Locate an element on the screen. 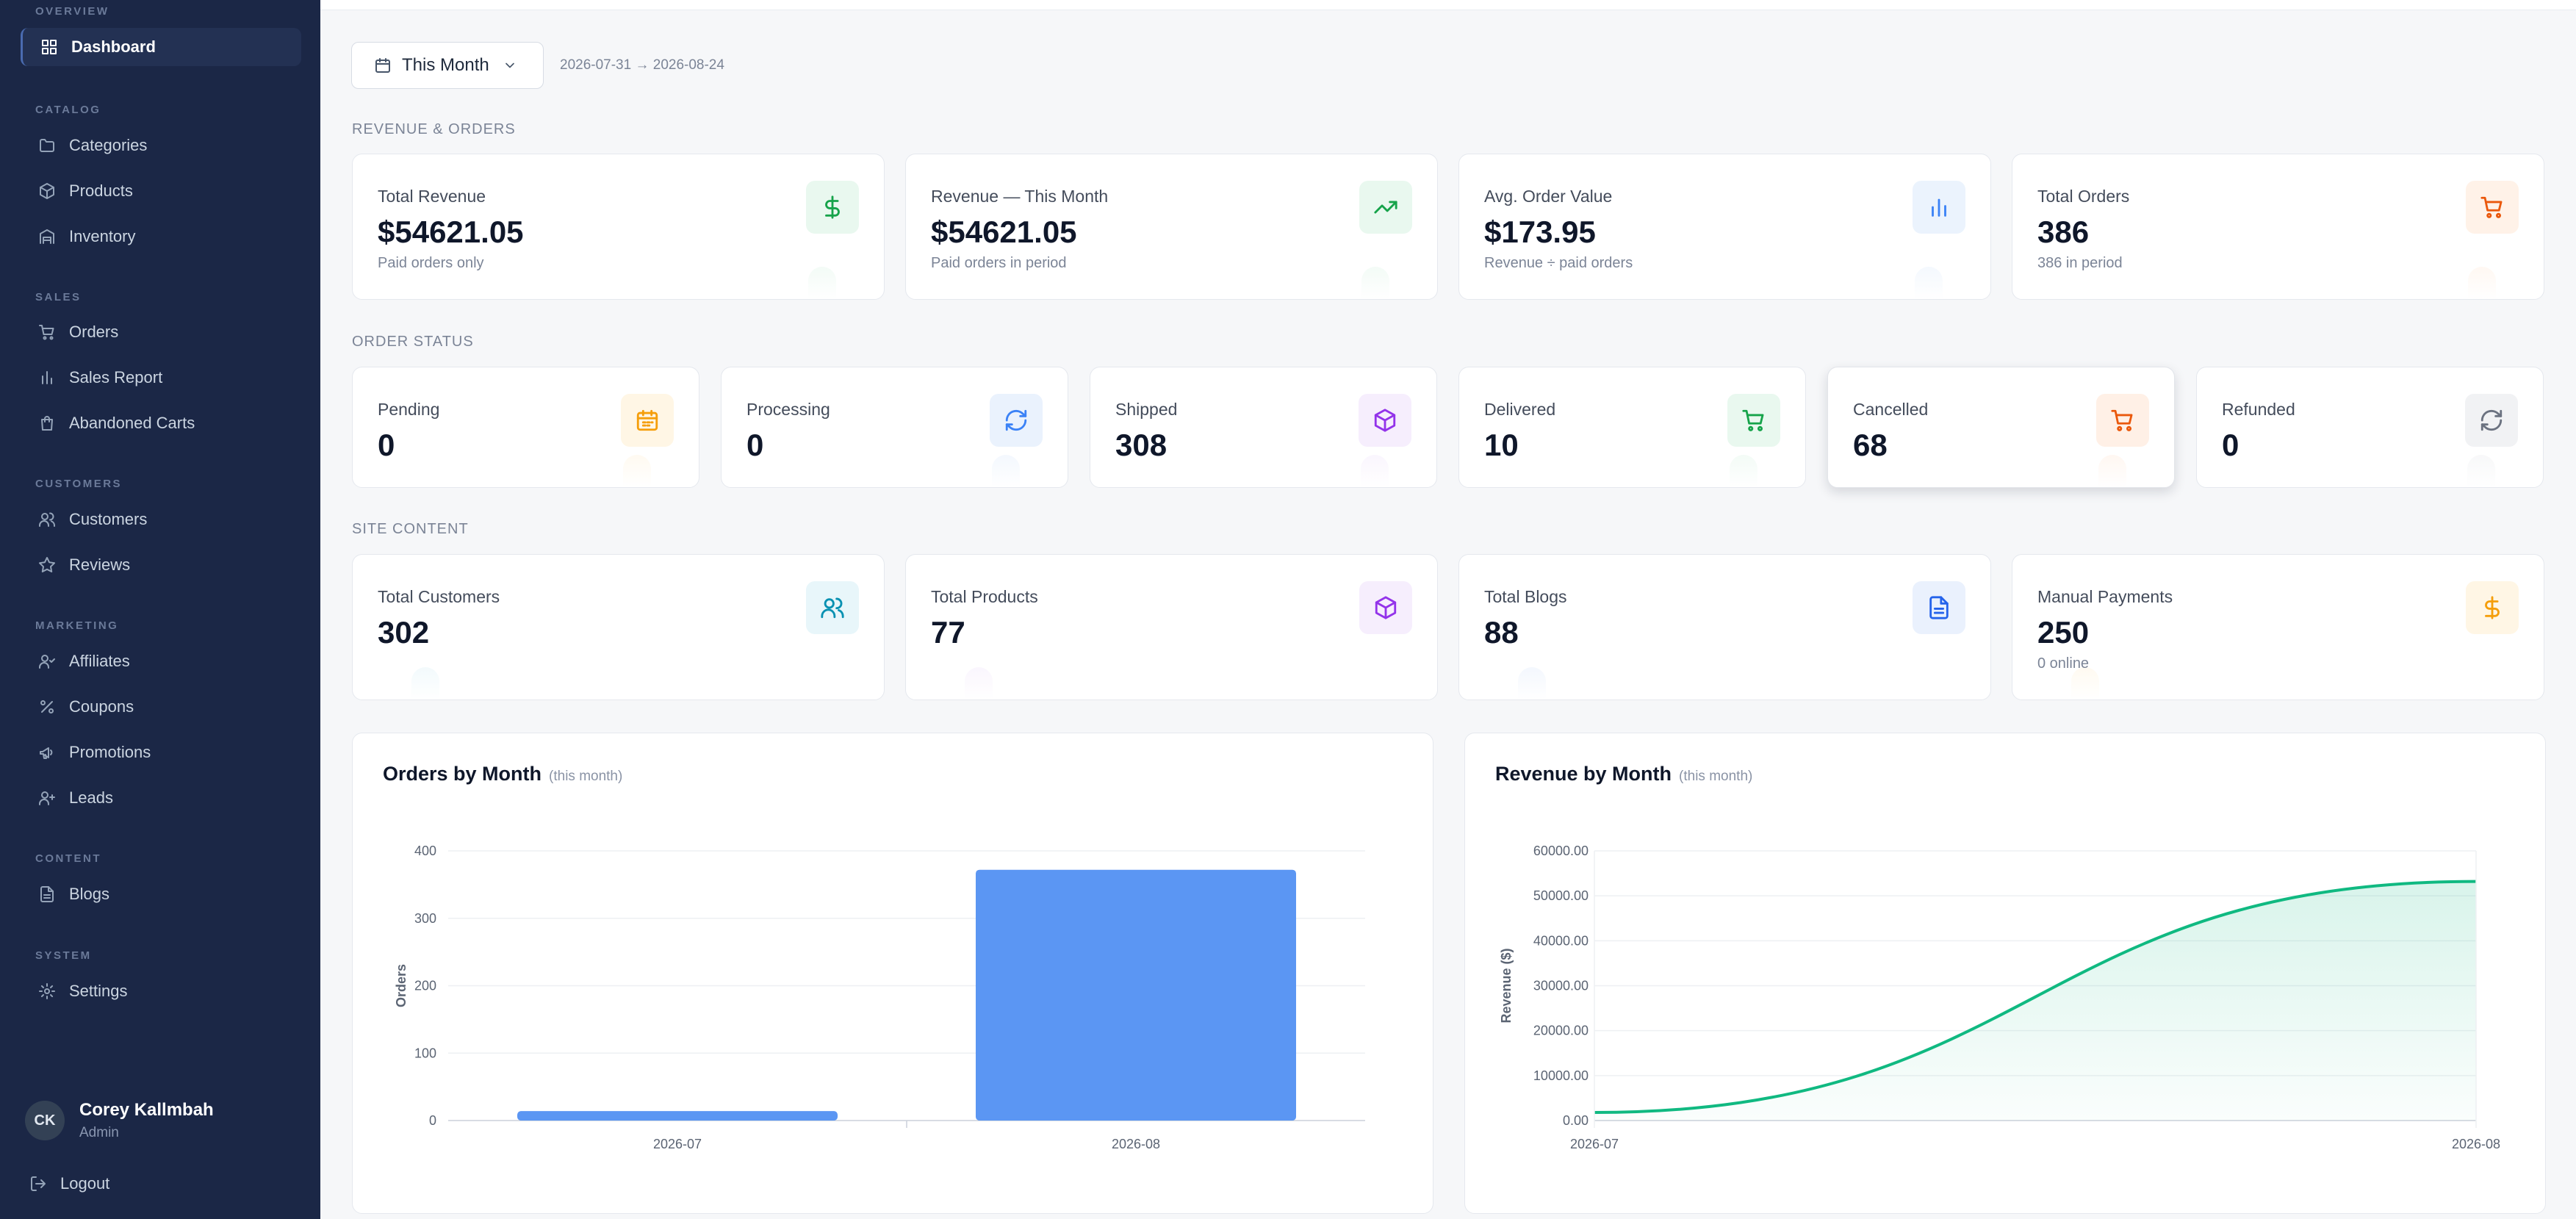  sidebar-item-orders: Orders is located at coordinates (161, 332).